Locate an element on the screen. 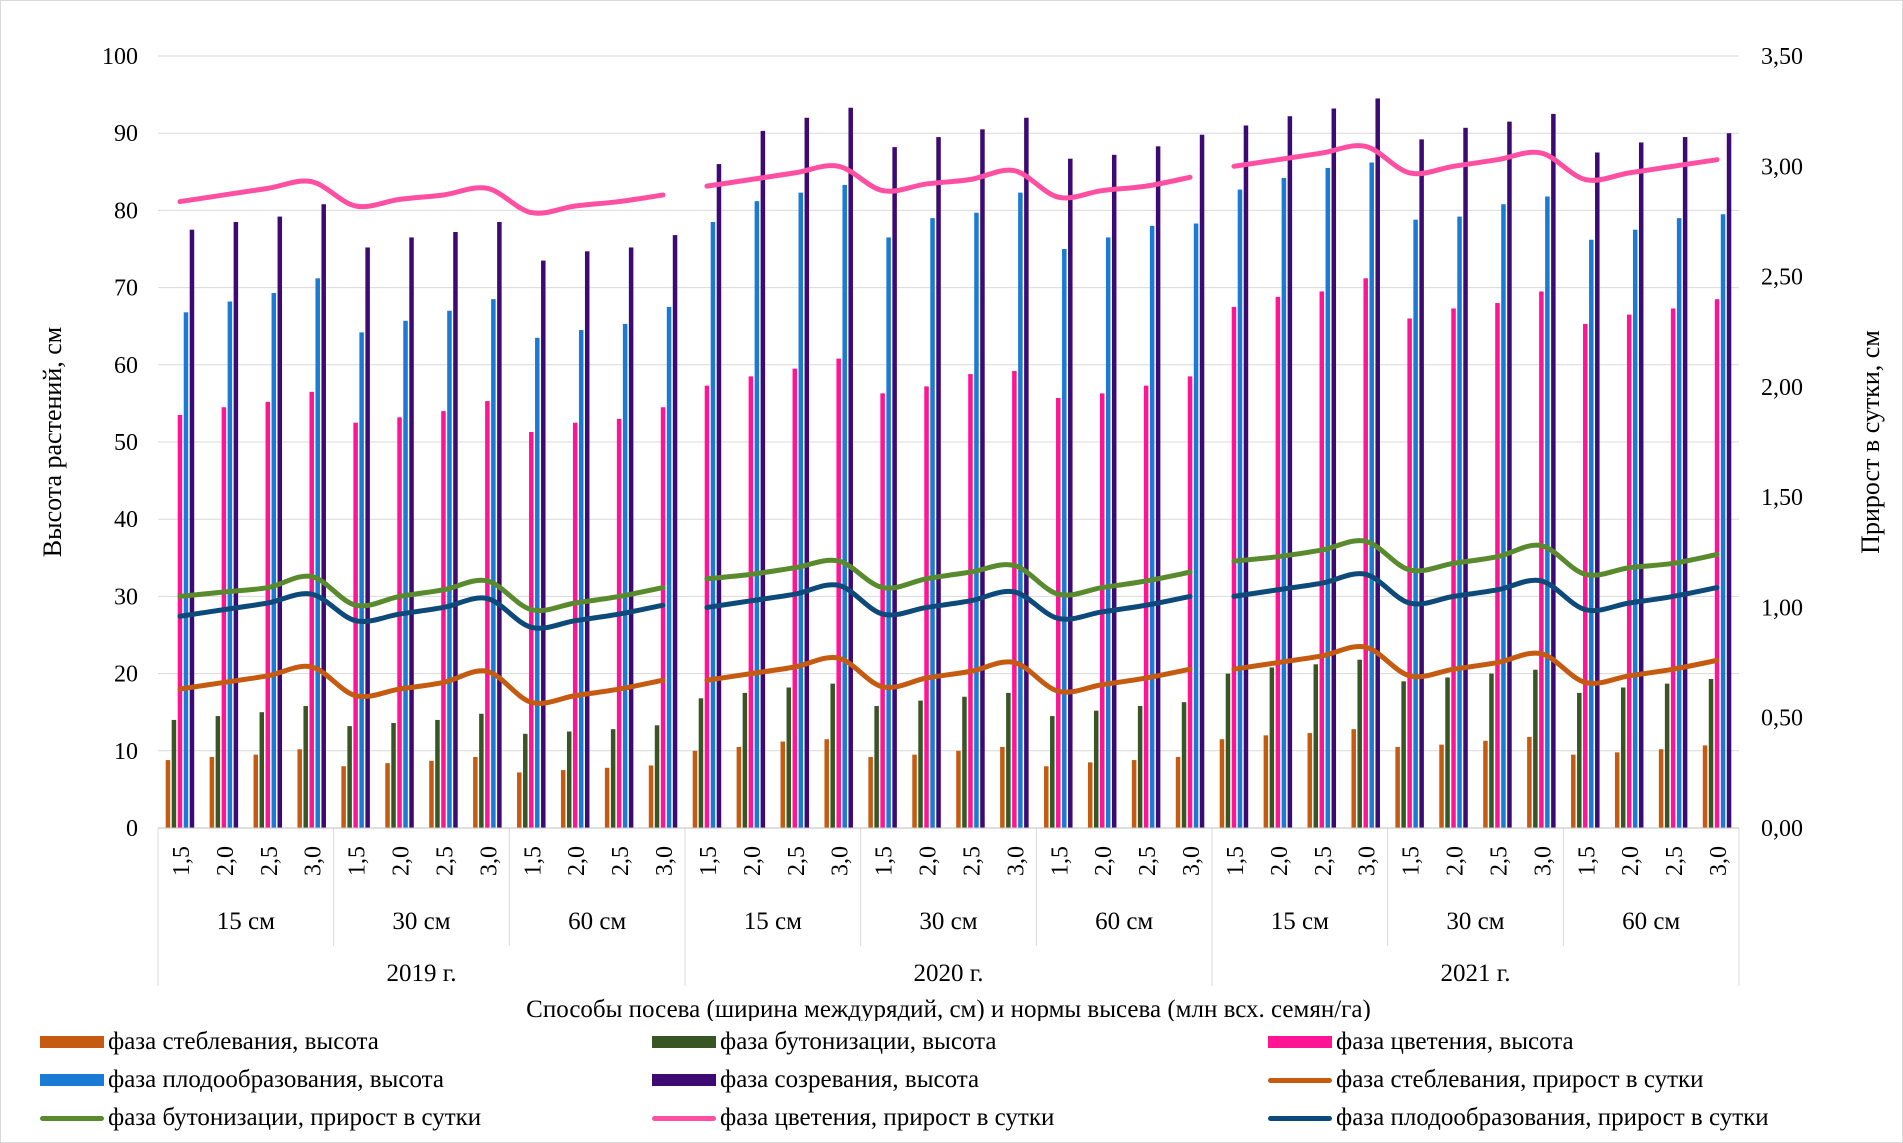  spacing-label: 15 см is located at coordinates (1300, 921).